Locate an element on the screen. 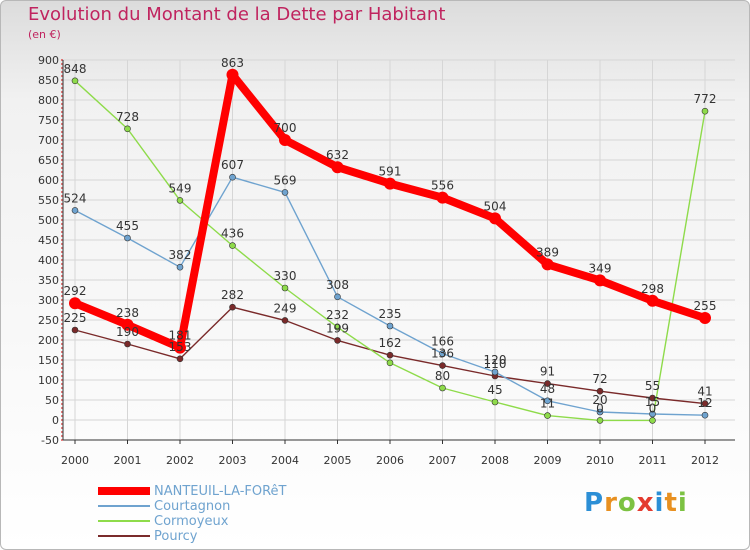  data-label: 80 is located at coordinates (442, 376).